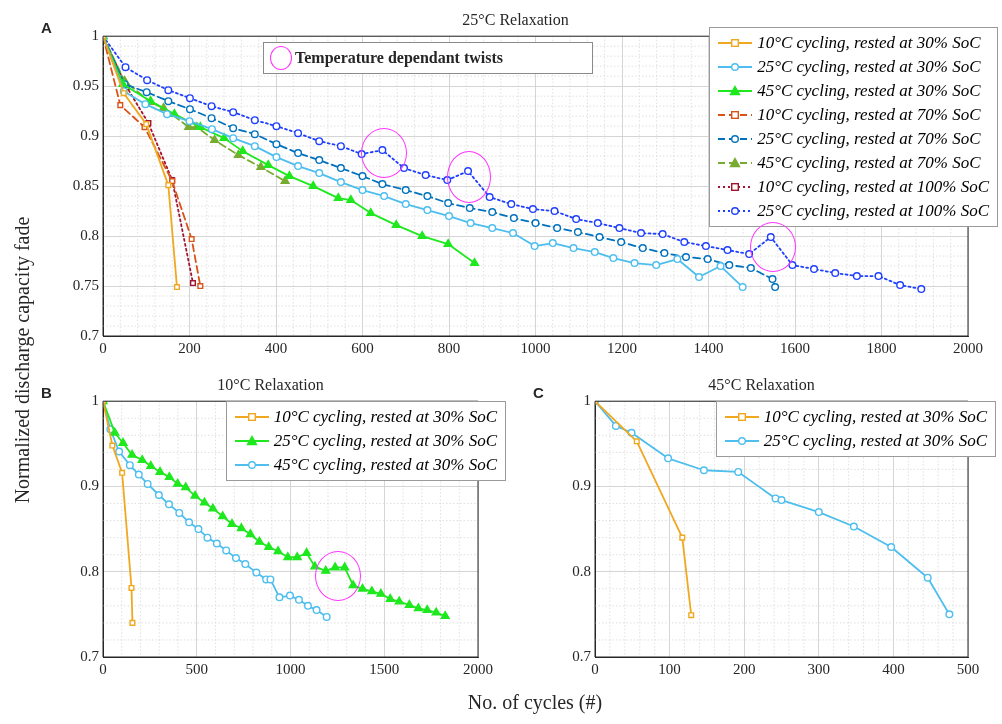 The height and width of the screenshot is (724, 1002). I want to click on legend-label: 10°C cycling, rested at 100% SoC, so click(873, 187).